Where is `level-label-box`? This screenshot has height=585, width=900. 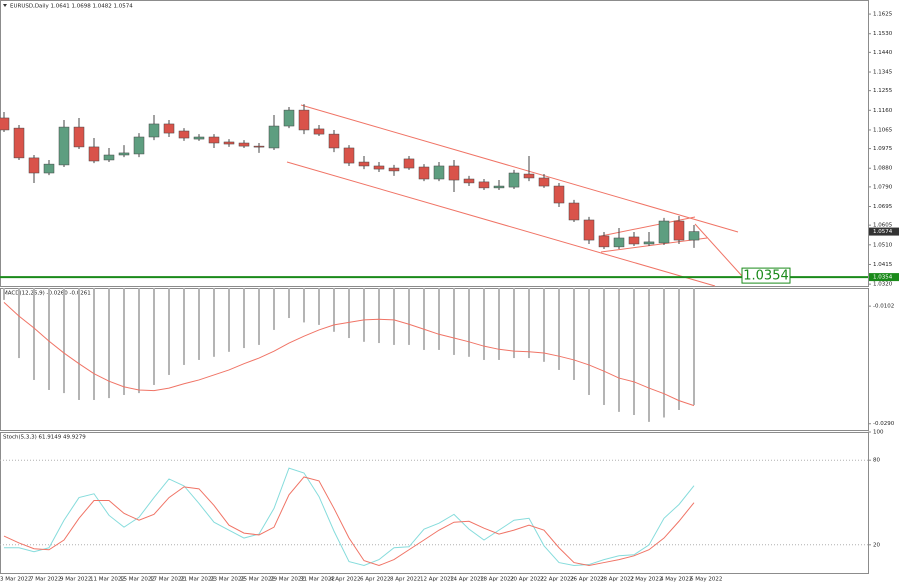 level-label-box is located at coordinates (766, 275).